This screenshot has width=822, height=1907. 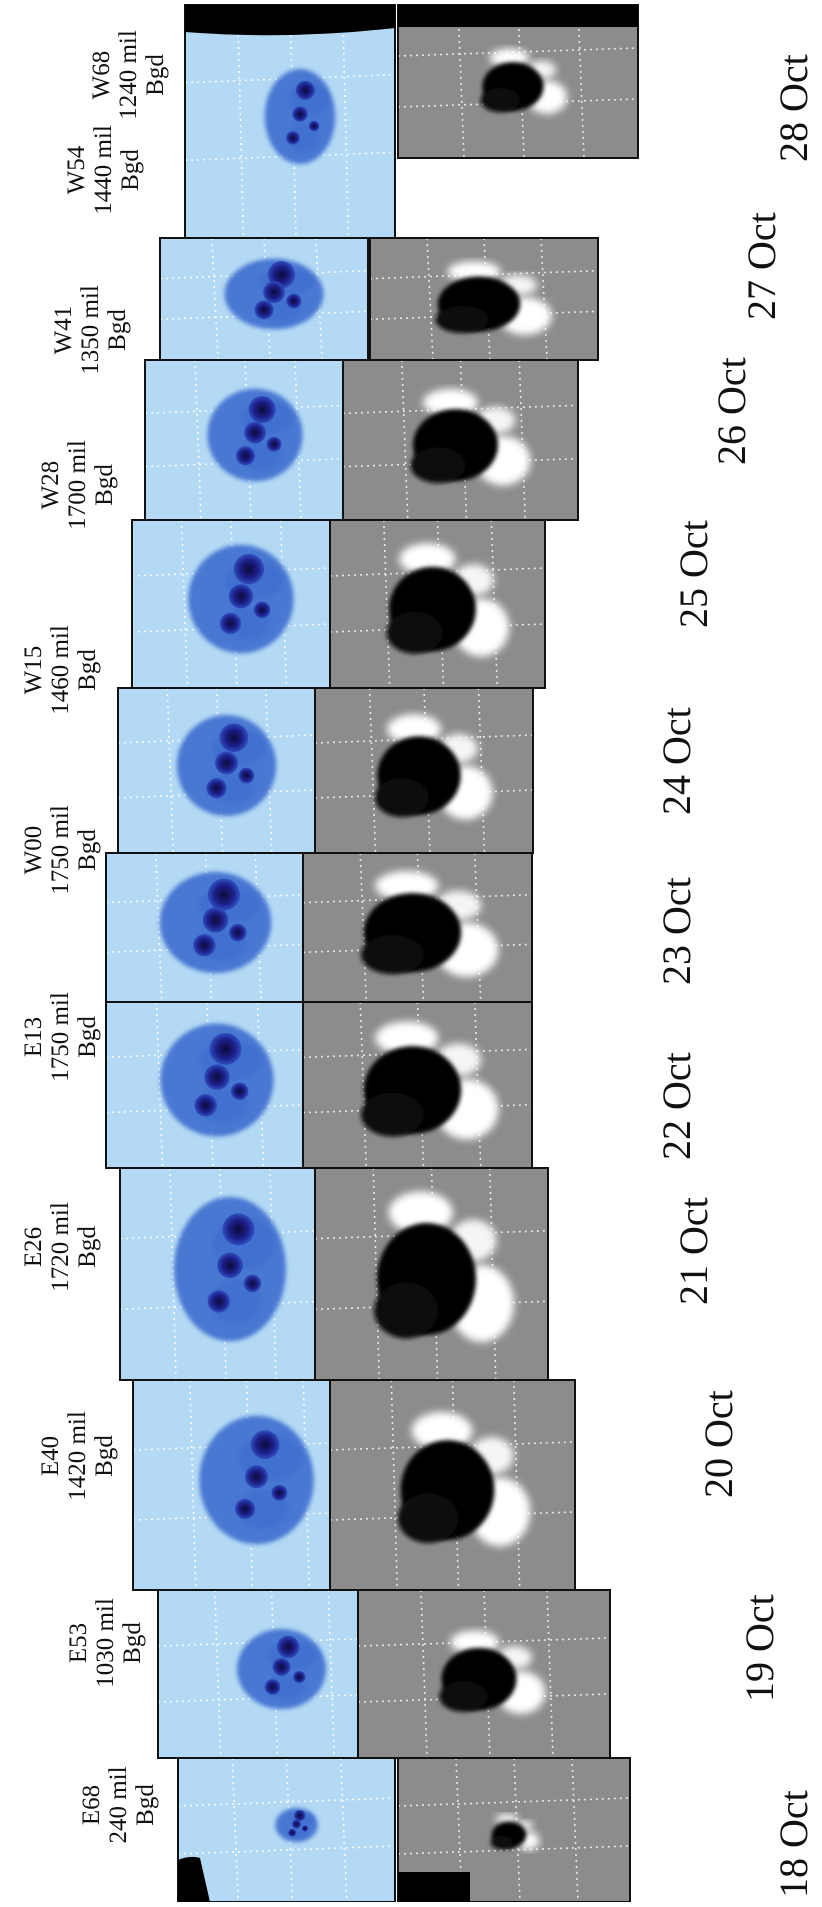 I want to click on date-label-8: 26 Oct, so click(x=731, y=411).